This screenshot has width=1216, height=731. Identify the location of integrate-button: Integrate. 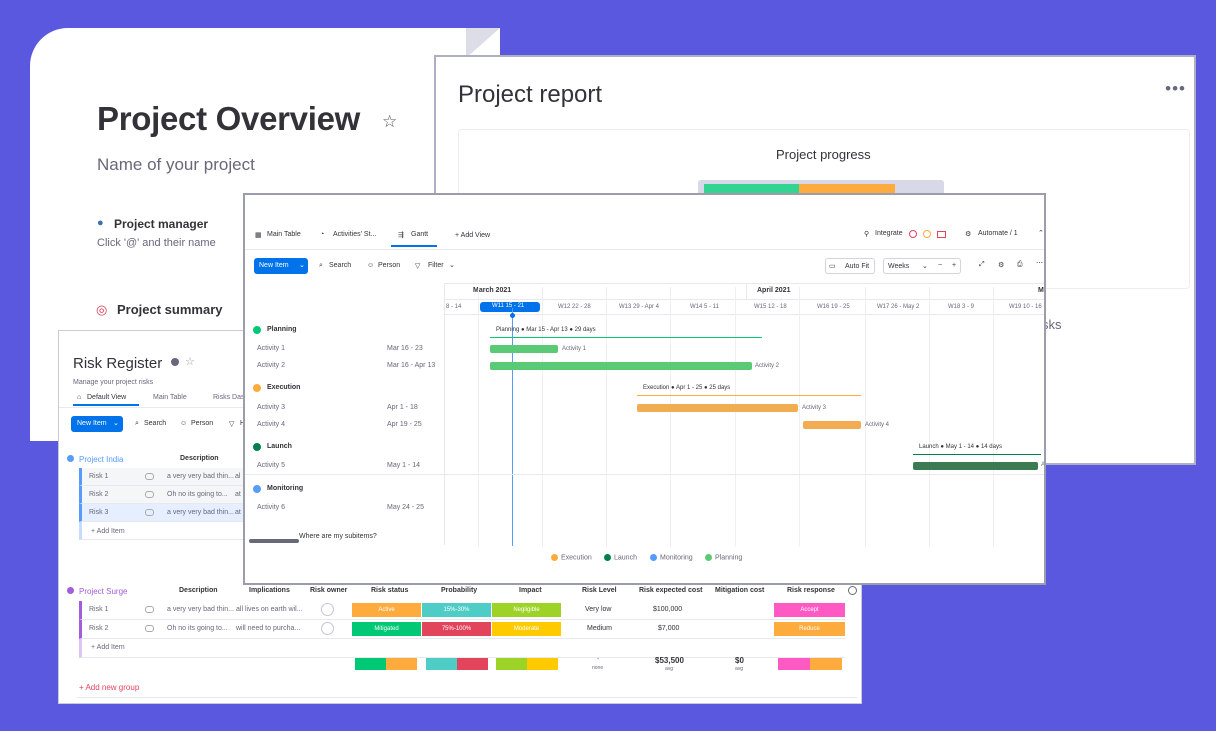
(889, 233).